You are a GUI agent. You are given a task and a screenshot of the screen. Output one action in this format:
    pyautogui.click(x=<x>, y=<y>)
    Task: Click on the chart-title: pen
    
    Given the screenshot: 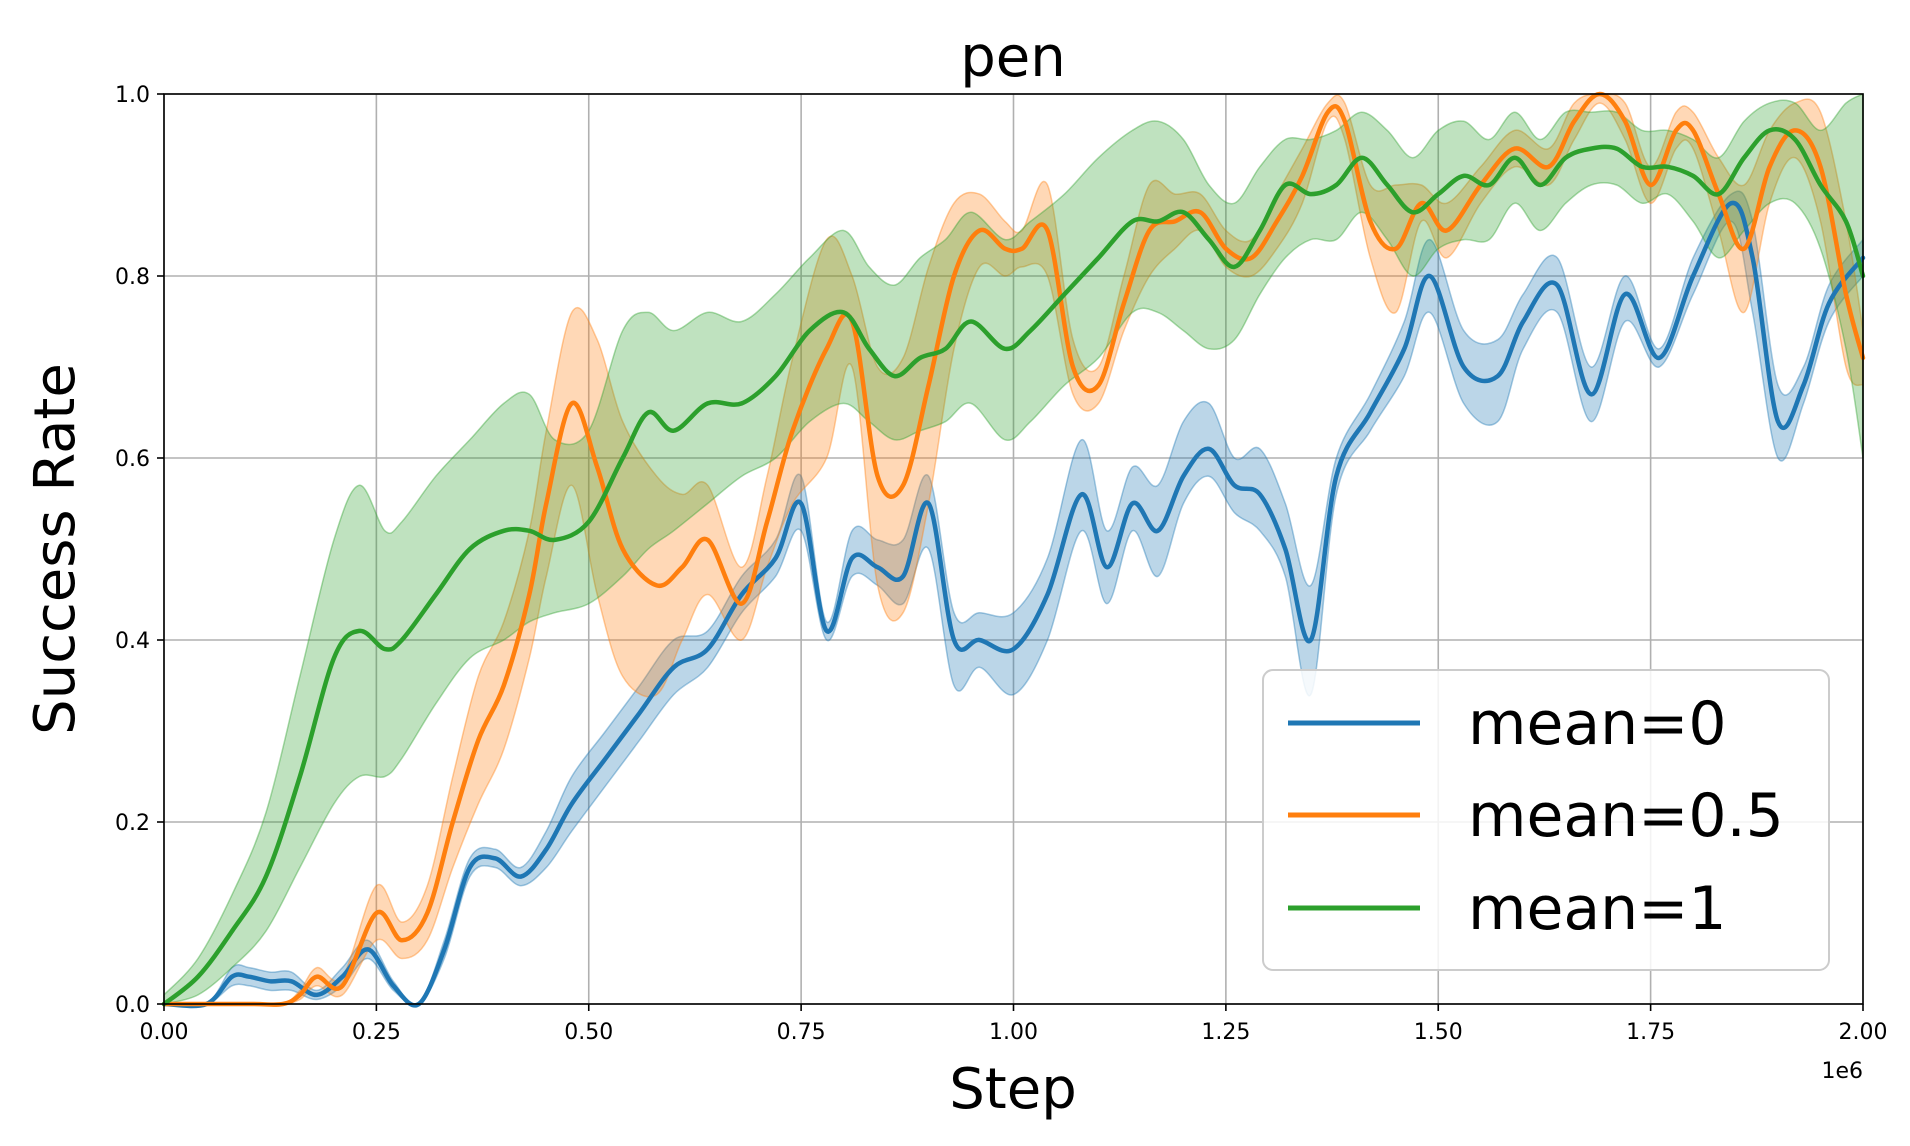 What is the action you would take?
    pyautogui.click(x=1013, y=57)
    